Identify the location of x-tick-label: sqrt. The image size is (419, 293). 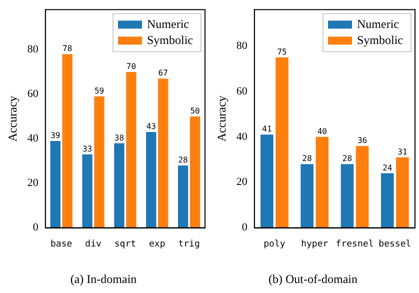
(125, 245).